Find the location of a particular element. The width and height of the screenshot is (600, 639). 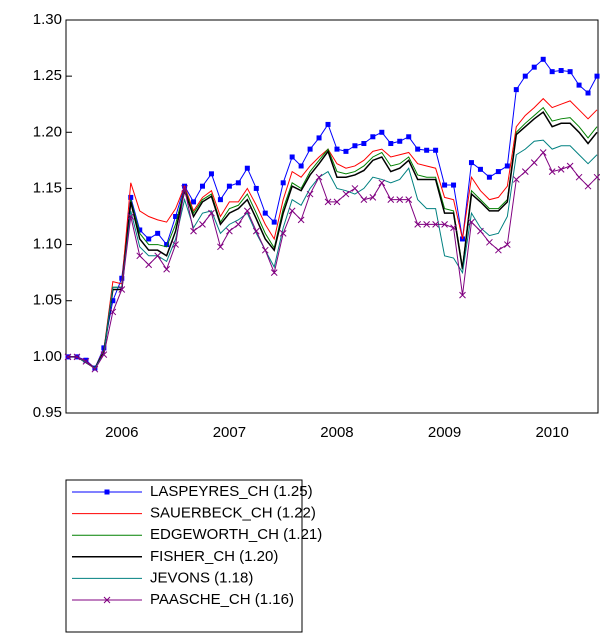

legend-label: PAASCHE_CH (1.16) is located at coordinates (222, 599).